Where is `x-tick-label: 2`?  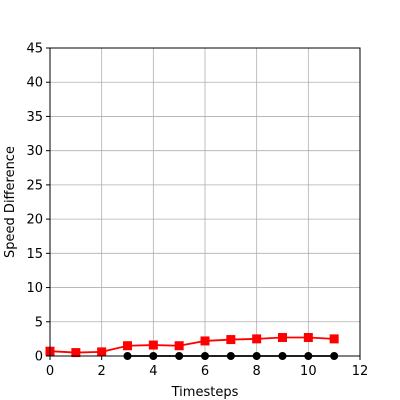 x-tick-label: 2 is located at coordinates (102, 371).